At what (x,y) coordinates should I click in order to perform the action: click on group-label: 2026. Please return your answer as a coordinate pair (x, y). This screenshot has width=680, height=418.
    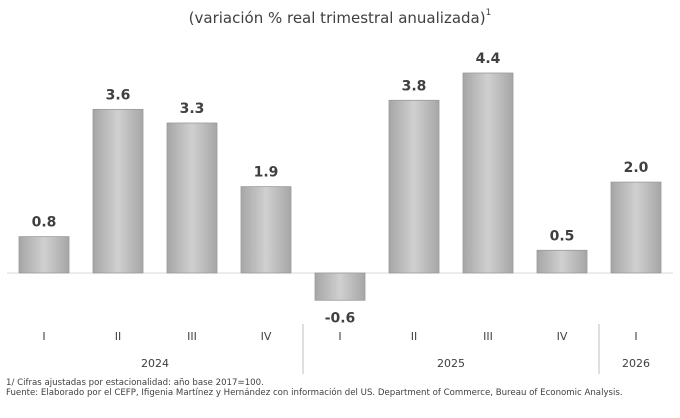
    Looking at the image, I should click on (636, 363).